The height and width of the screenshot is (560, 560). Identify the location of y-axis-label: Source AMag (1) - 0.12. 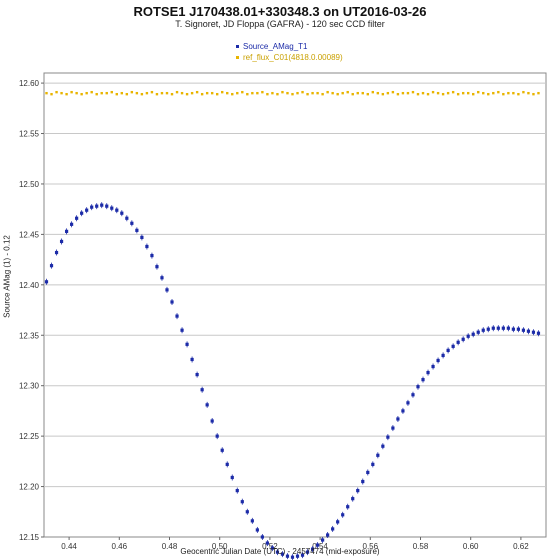
(7, 276).